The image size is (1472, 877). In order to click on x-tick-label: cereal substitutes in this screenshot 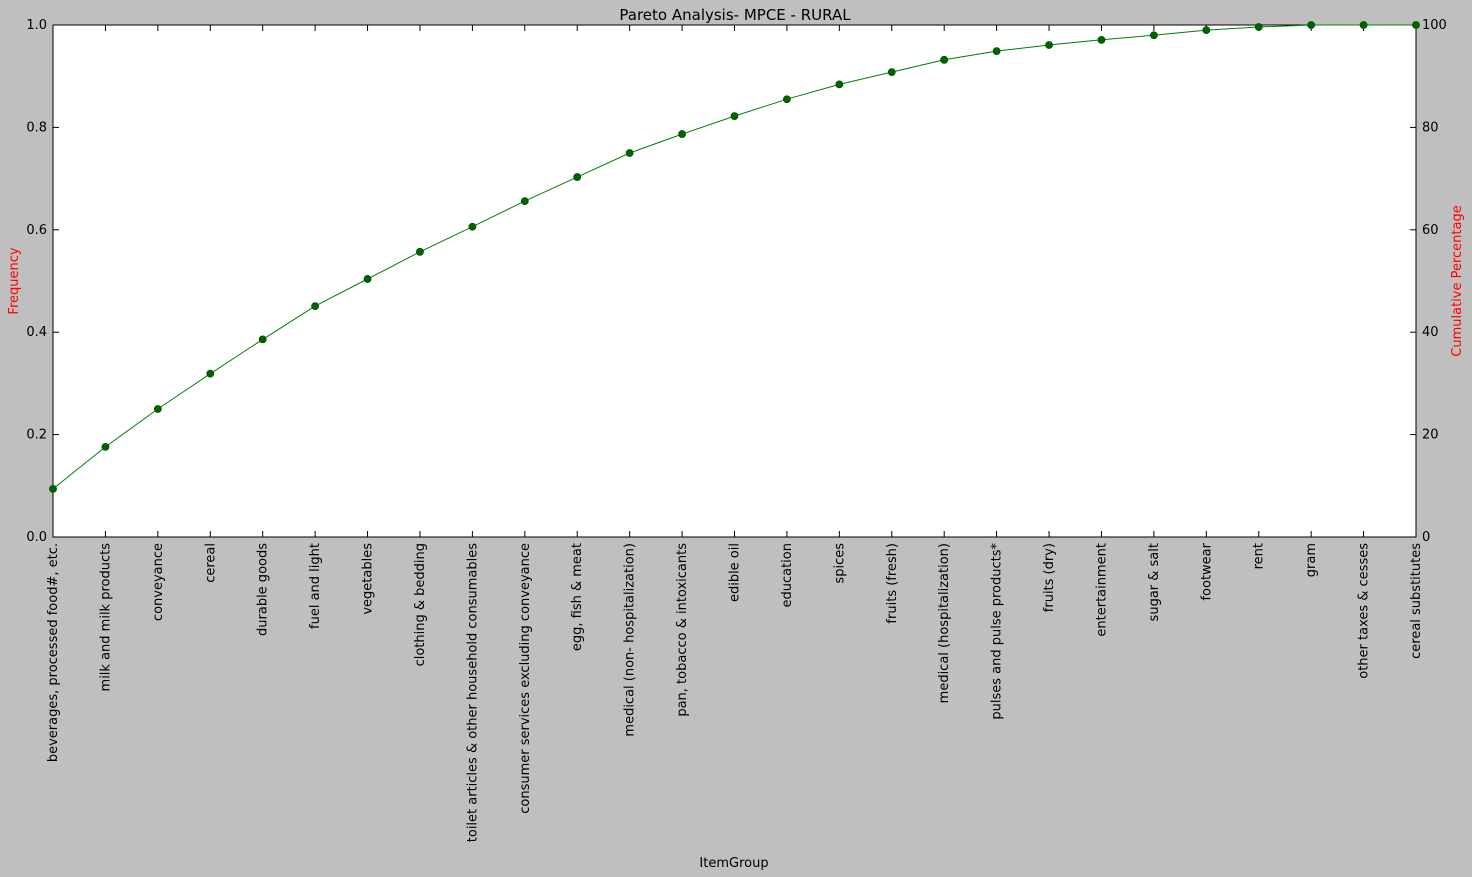, I will do `click(1416, 601)`.